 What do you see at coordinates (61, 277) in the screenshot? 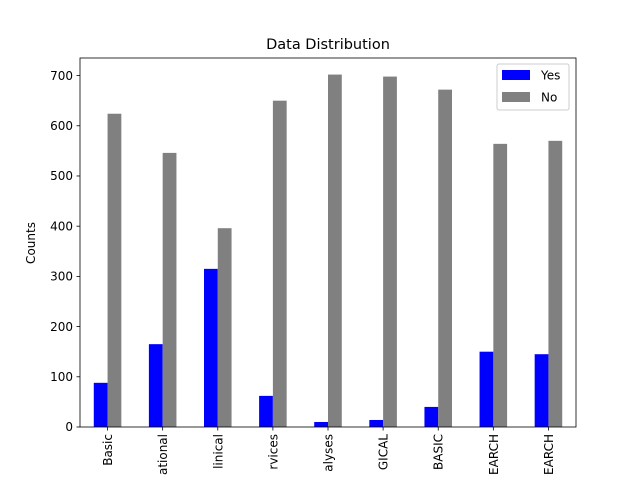
I see `y-tick-label: 300` at bounding box center [61, 277].